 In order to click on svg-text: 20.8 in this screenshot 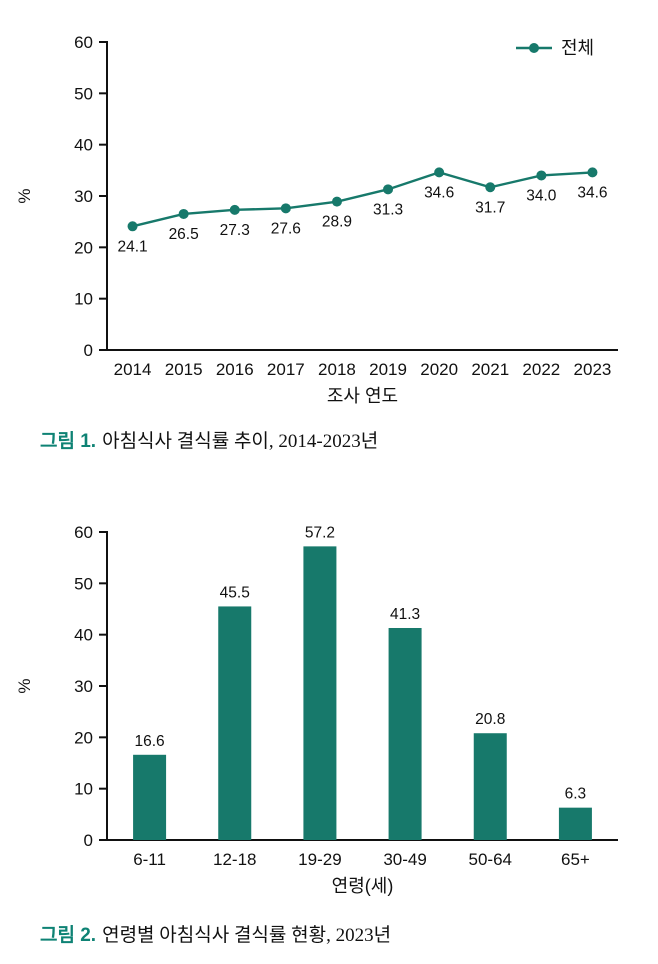, I will do `click(490, 719)`.